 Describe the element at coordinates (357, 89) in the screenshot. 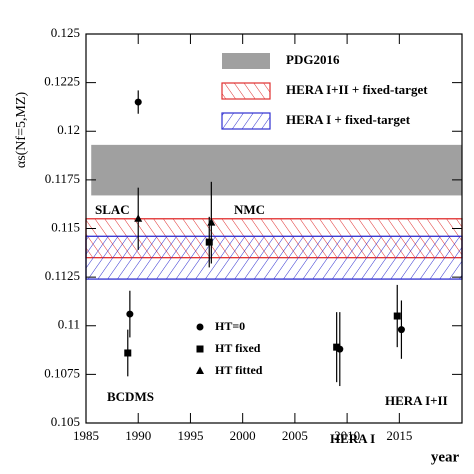

I see `legend-label: HERA I+II + fixed-target` at that location.